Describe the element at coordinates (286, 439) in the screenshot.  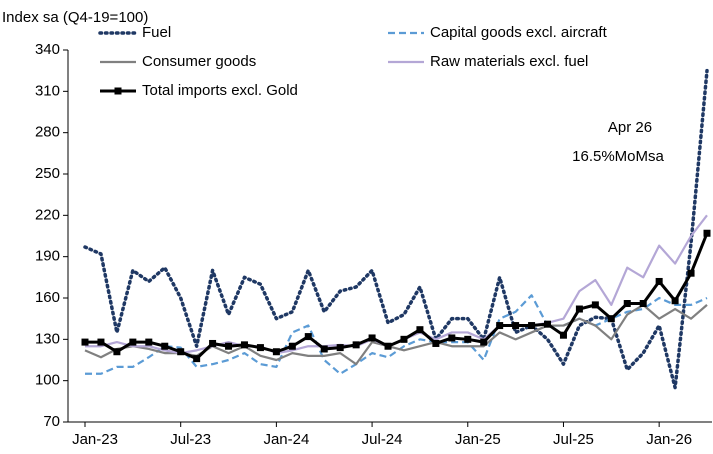
I see `x-tick-label: Jan-24` at that location.